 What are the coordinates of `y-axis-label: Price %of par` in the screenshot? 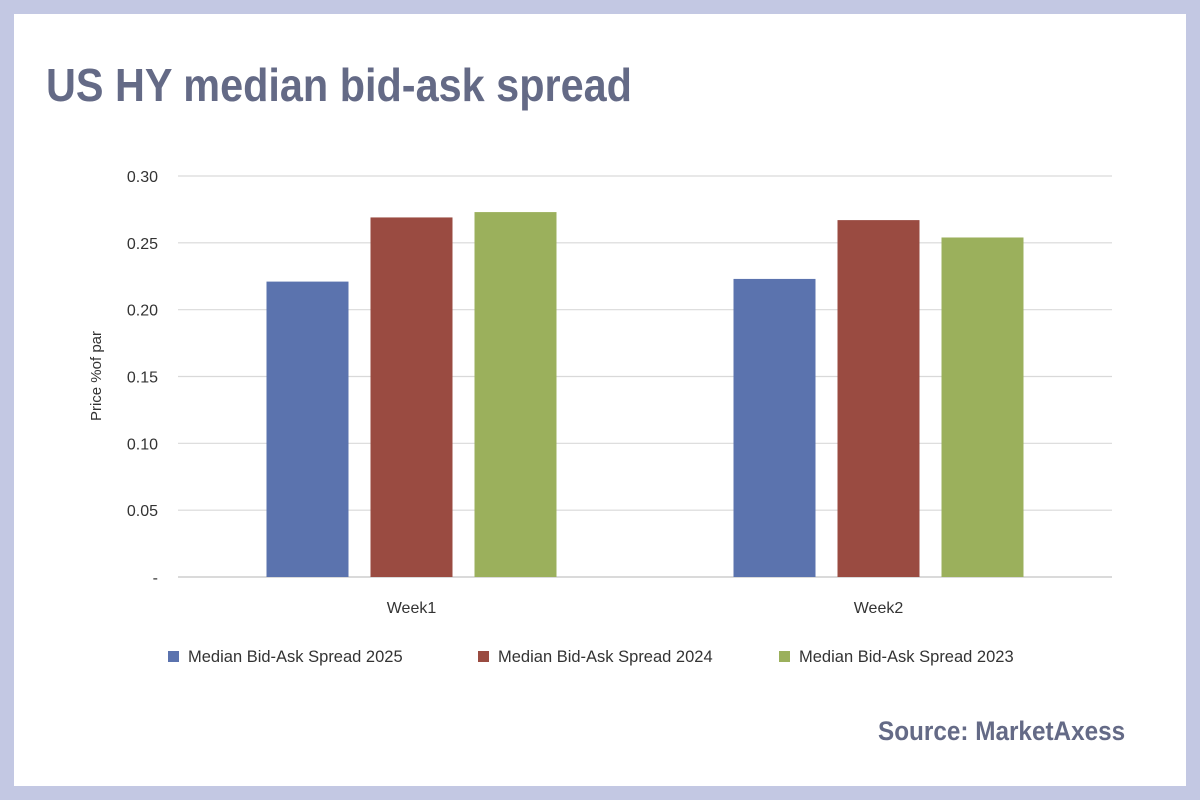 It's located at (96, 376).